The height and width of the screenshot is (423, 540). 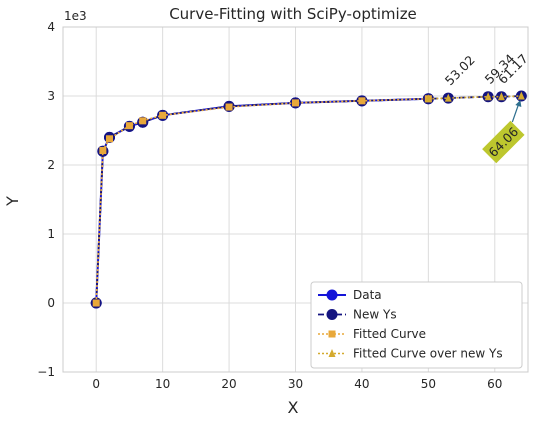 What do you see at coordinates (494, 384) in the screenshot?
I see `x-tick-label: 60` at bounding box center [494, 384].